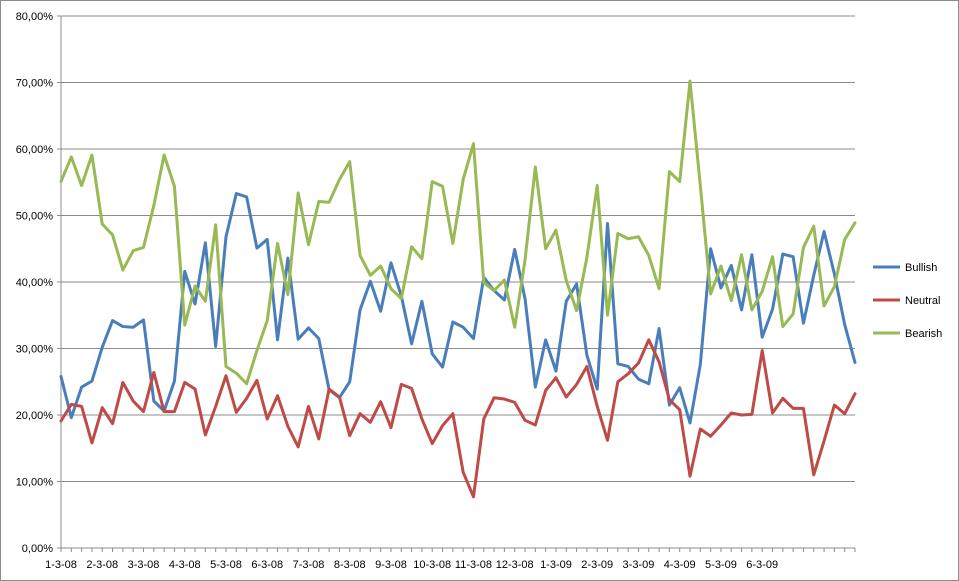 Image resolution: width=959 pixels, height=581 pixels. Describe the element at coordinates (267, 565) in the screenshot. I see `x-tick-label: 6-3-08` at that location.